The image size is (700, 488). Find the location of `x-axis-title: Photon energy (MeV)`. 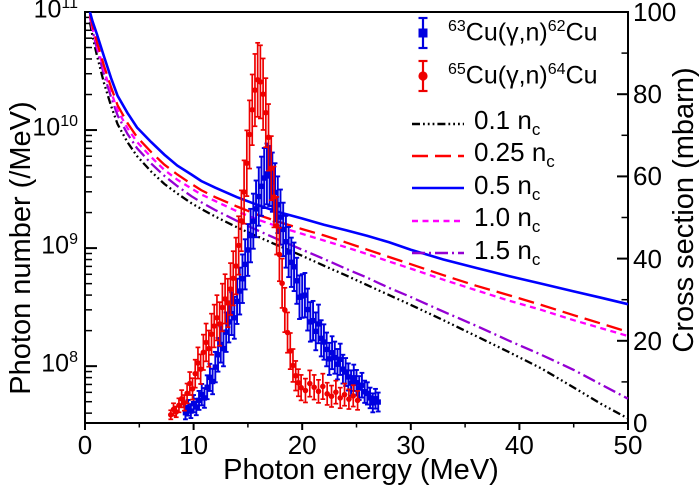

x-axis-title: Photon energy (MeV) is located at coordinates (361, 470).